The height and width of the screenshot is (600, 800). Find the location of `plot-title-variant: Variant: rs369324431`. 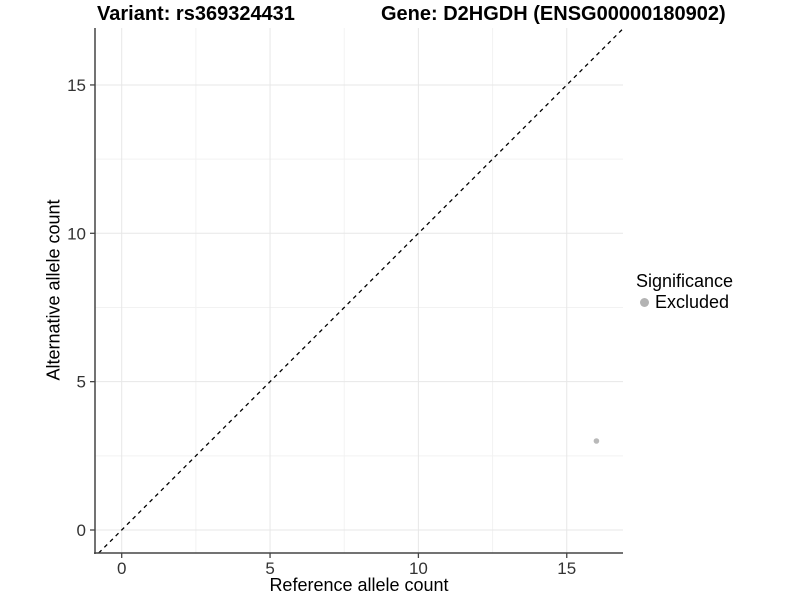

plot-title-variant: Variant: rs369324431 is located at coordinates (196, 14).